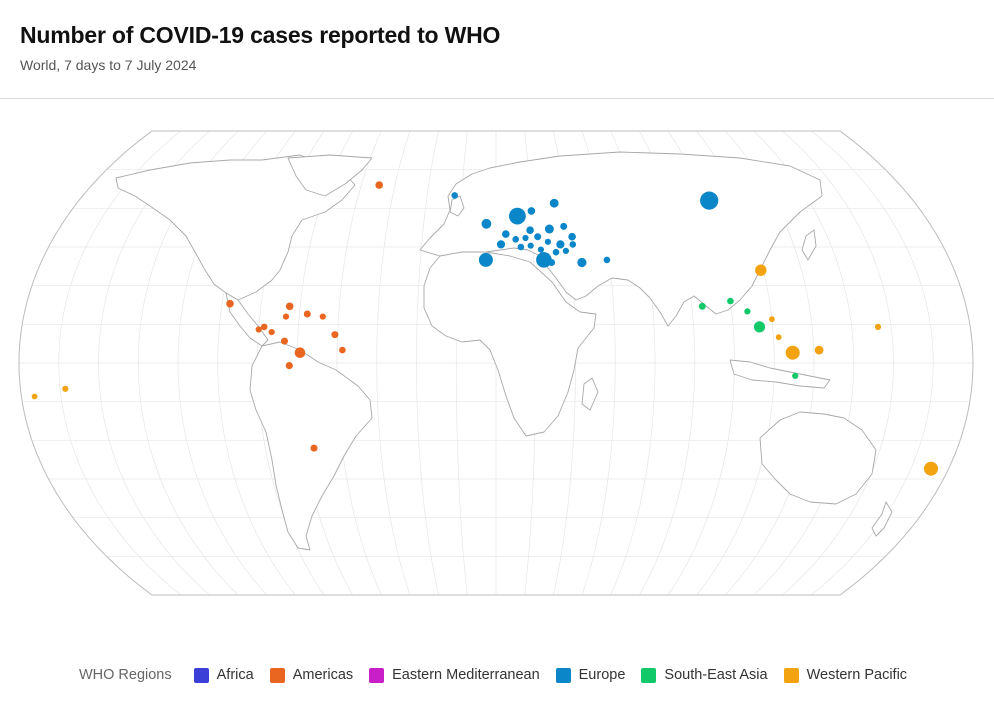 The height and width of the screenshot is (716, 994). What do you see at coordinates (457, 206) in the screenshot?
I see `land-british-isles` at bounding box center [457, 206].